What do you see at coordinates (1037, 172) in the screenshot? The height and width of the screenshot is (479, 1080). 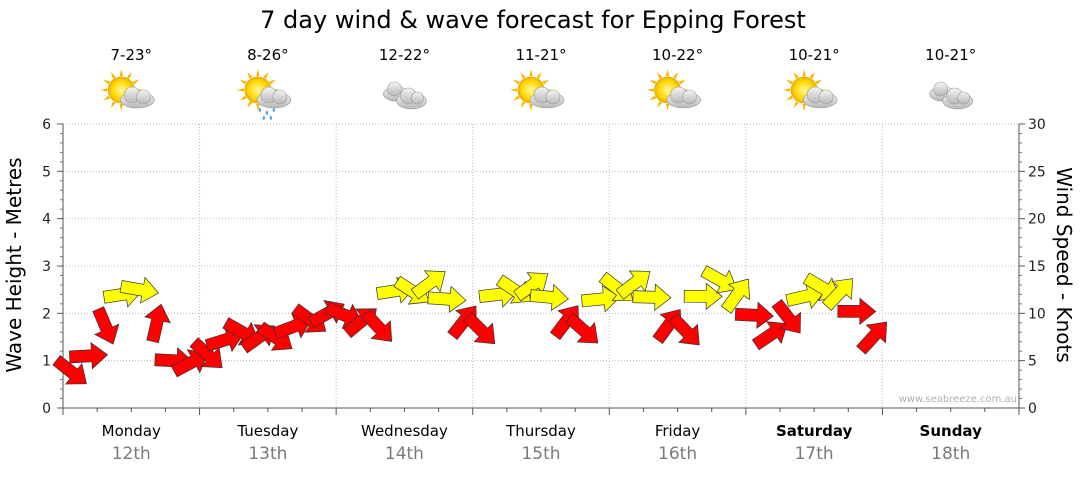 I see `y-right-tick-label: 25` at bounding box center [1037, 172].